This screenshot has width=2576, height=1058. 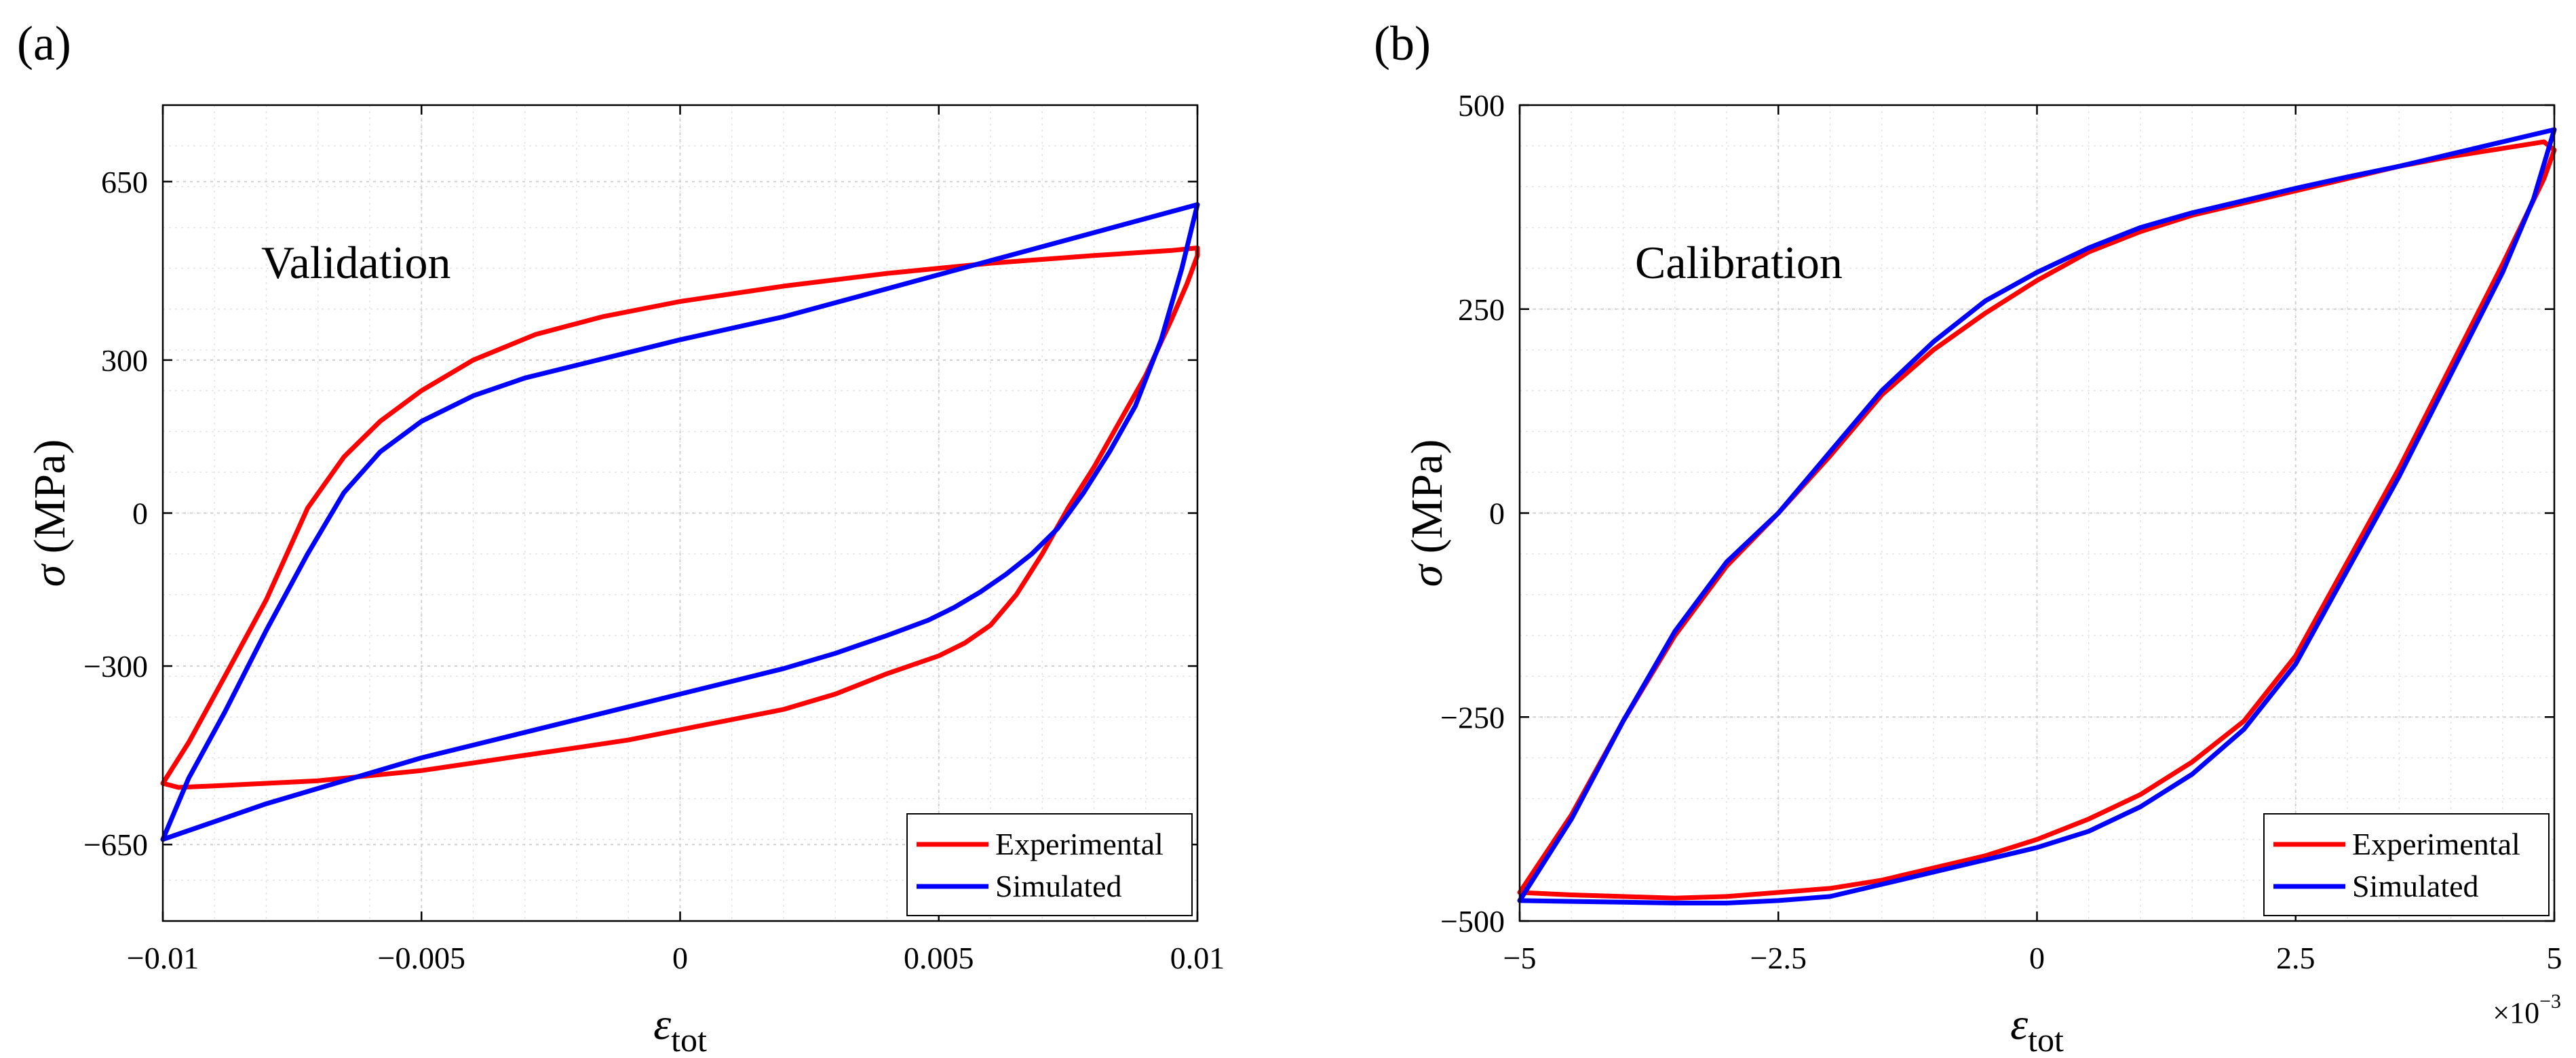 What do you see at coordinates (421, 958) in the screenshot?
I see `x-tick-label: −0.005` at bounding box center [421, 958].